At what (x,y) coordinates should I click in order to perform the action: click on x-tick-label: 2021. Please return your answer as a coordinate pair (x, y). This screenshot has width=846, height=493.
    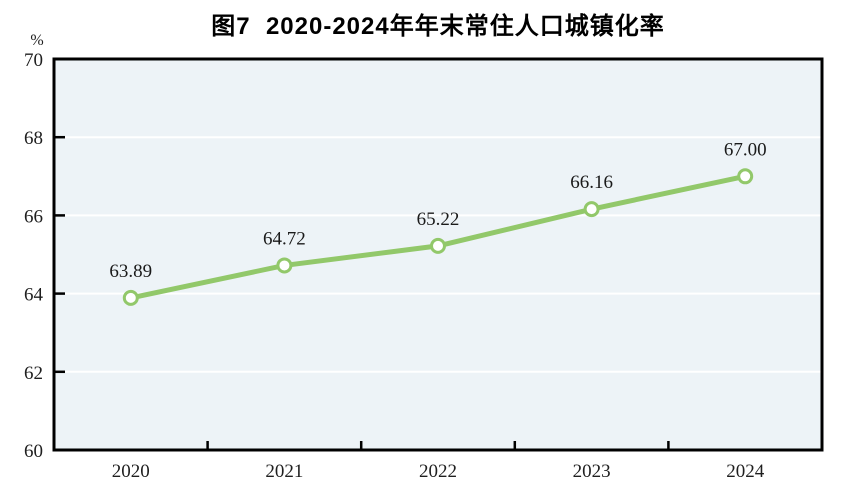
    Looking at the image, I should click on (284, 471).